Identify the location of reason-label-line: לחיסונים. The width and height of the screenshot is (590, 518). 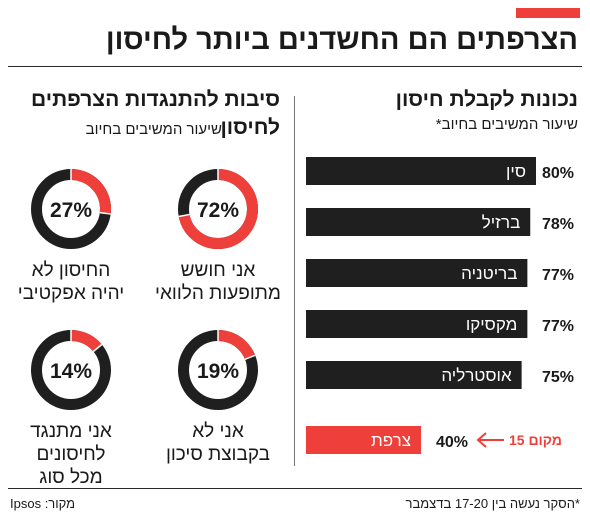
(71, 454).